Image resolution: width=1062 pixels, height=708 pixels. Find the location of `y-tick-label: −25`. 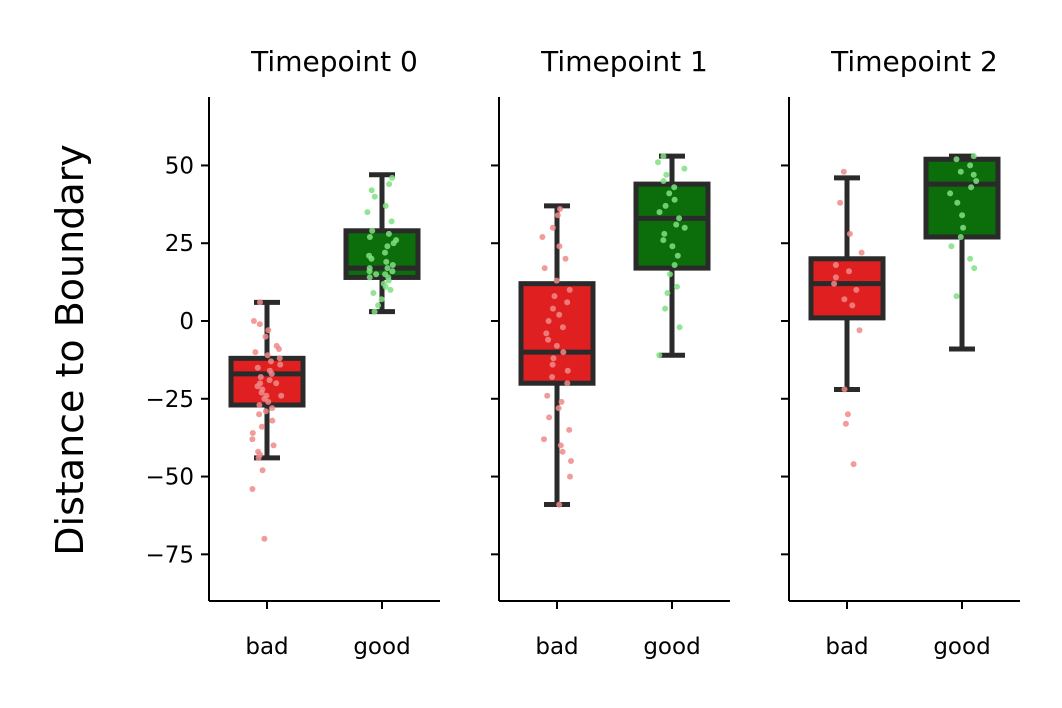

y-tick-label: −25 is located at coordinates (169, 400).